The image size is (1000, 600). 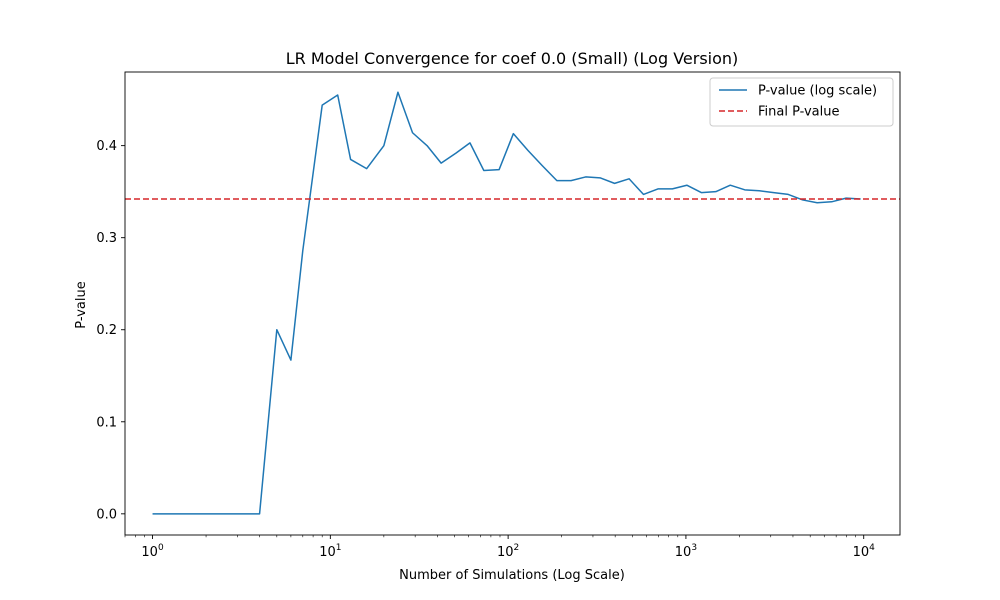 What do you see at coordinates (106, 238) in the screenshot?
I see `y-tick-label: 0.3` at bounding box center [106, 238].